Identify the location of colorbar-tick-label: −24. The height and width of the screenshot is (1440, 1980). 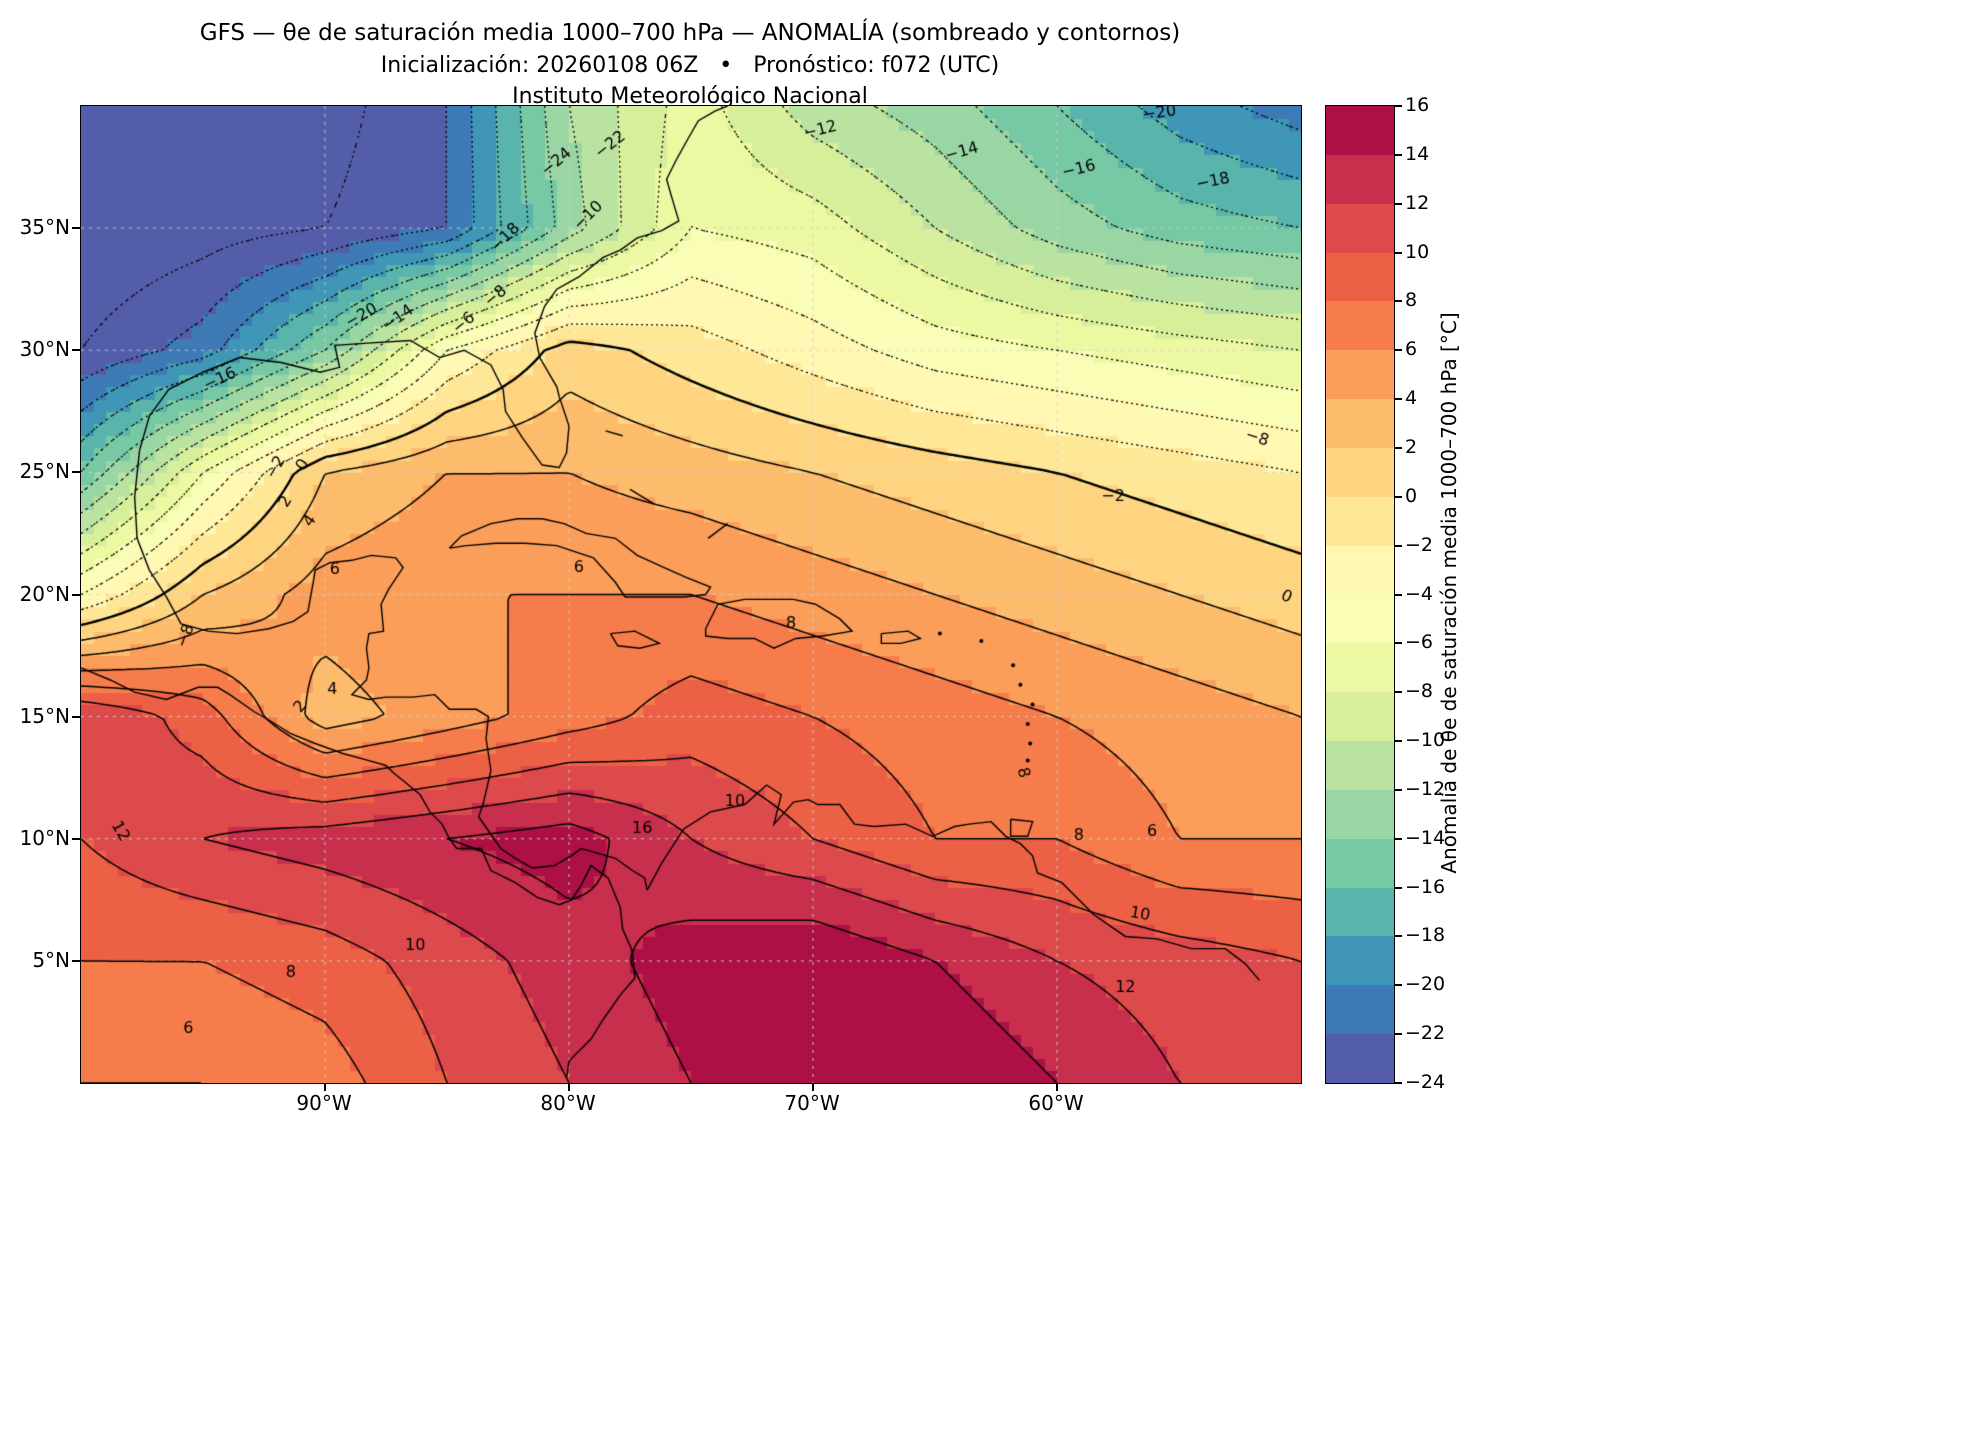
(1425, 1082).